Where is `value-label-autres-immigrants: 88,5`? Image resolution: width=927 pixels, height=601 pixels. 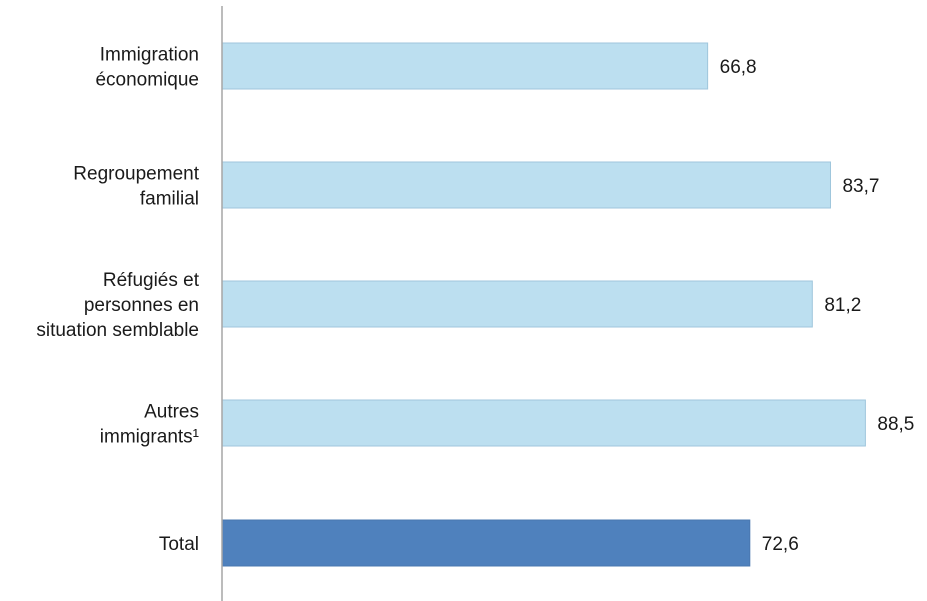 value-label-autres-immigrants: 88,5 is located at coordinates (895, 424).